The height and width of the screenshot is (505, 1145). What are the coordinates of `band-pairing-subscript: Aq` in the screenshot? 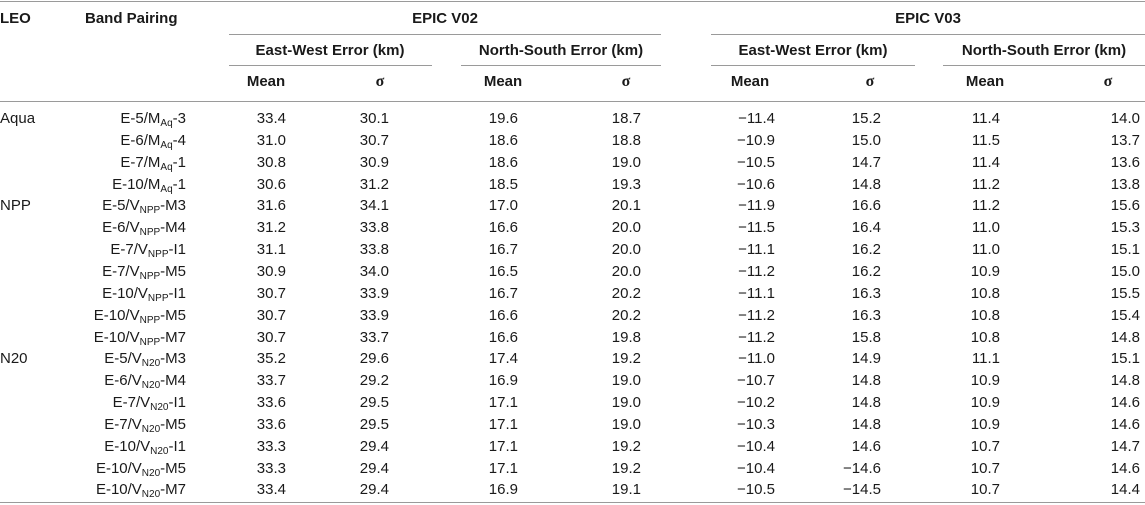 It's located at (166, 167).